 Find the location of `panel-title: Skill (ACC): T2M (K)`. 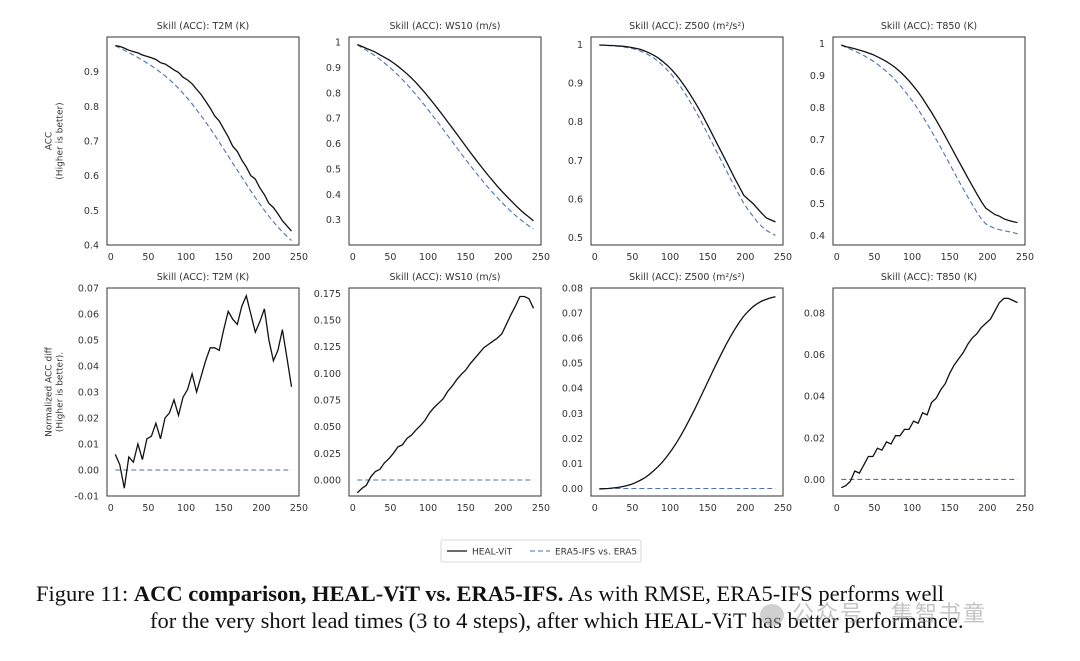

panel-title: Skill (ACC): T2M (K) is located at coordinates (203, 277).